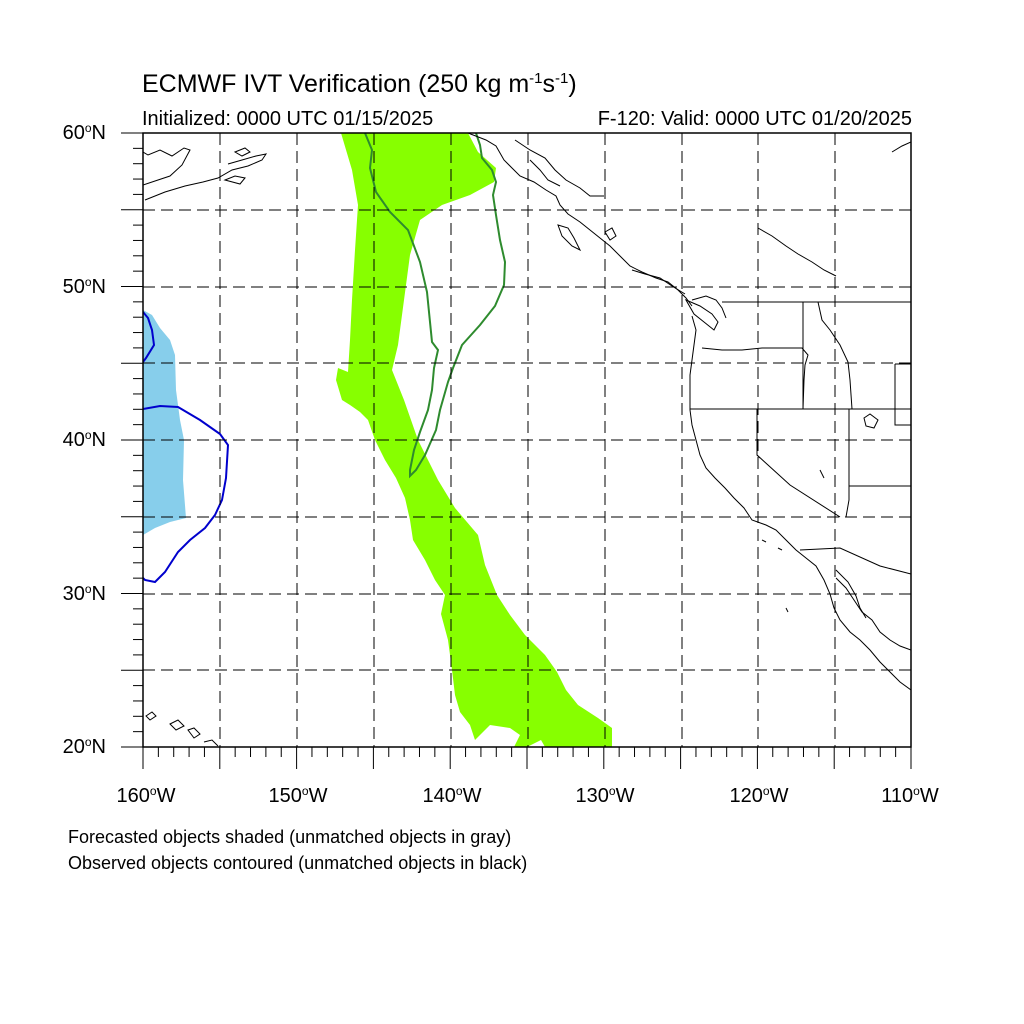  Describe the element at coordinates (84, 286) in the screenshot. I see `lat-label-50: 50oN` at that location.